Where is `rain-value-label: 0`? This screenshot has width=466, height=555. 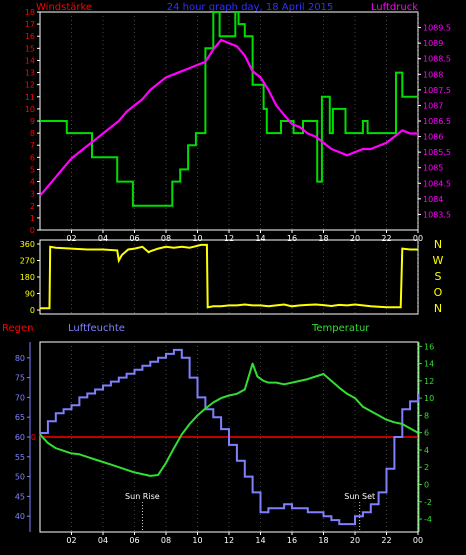 rain-value-label: 0 is located at coordinates (33, 437).